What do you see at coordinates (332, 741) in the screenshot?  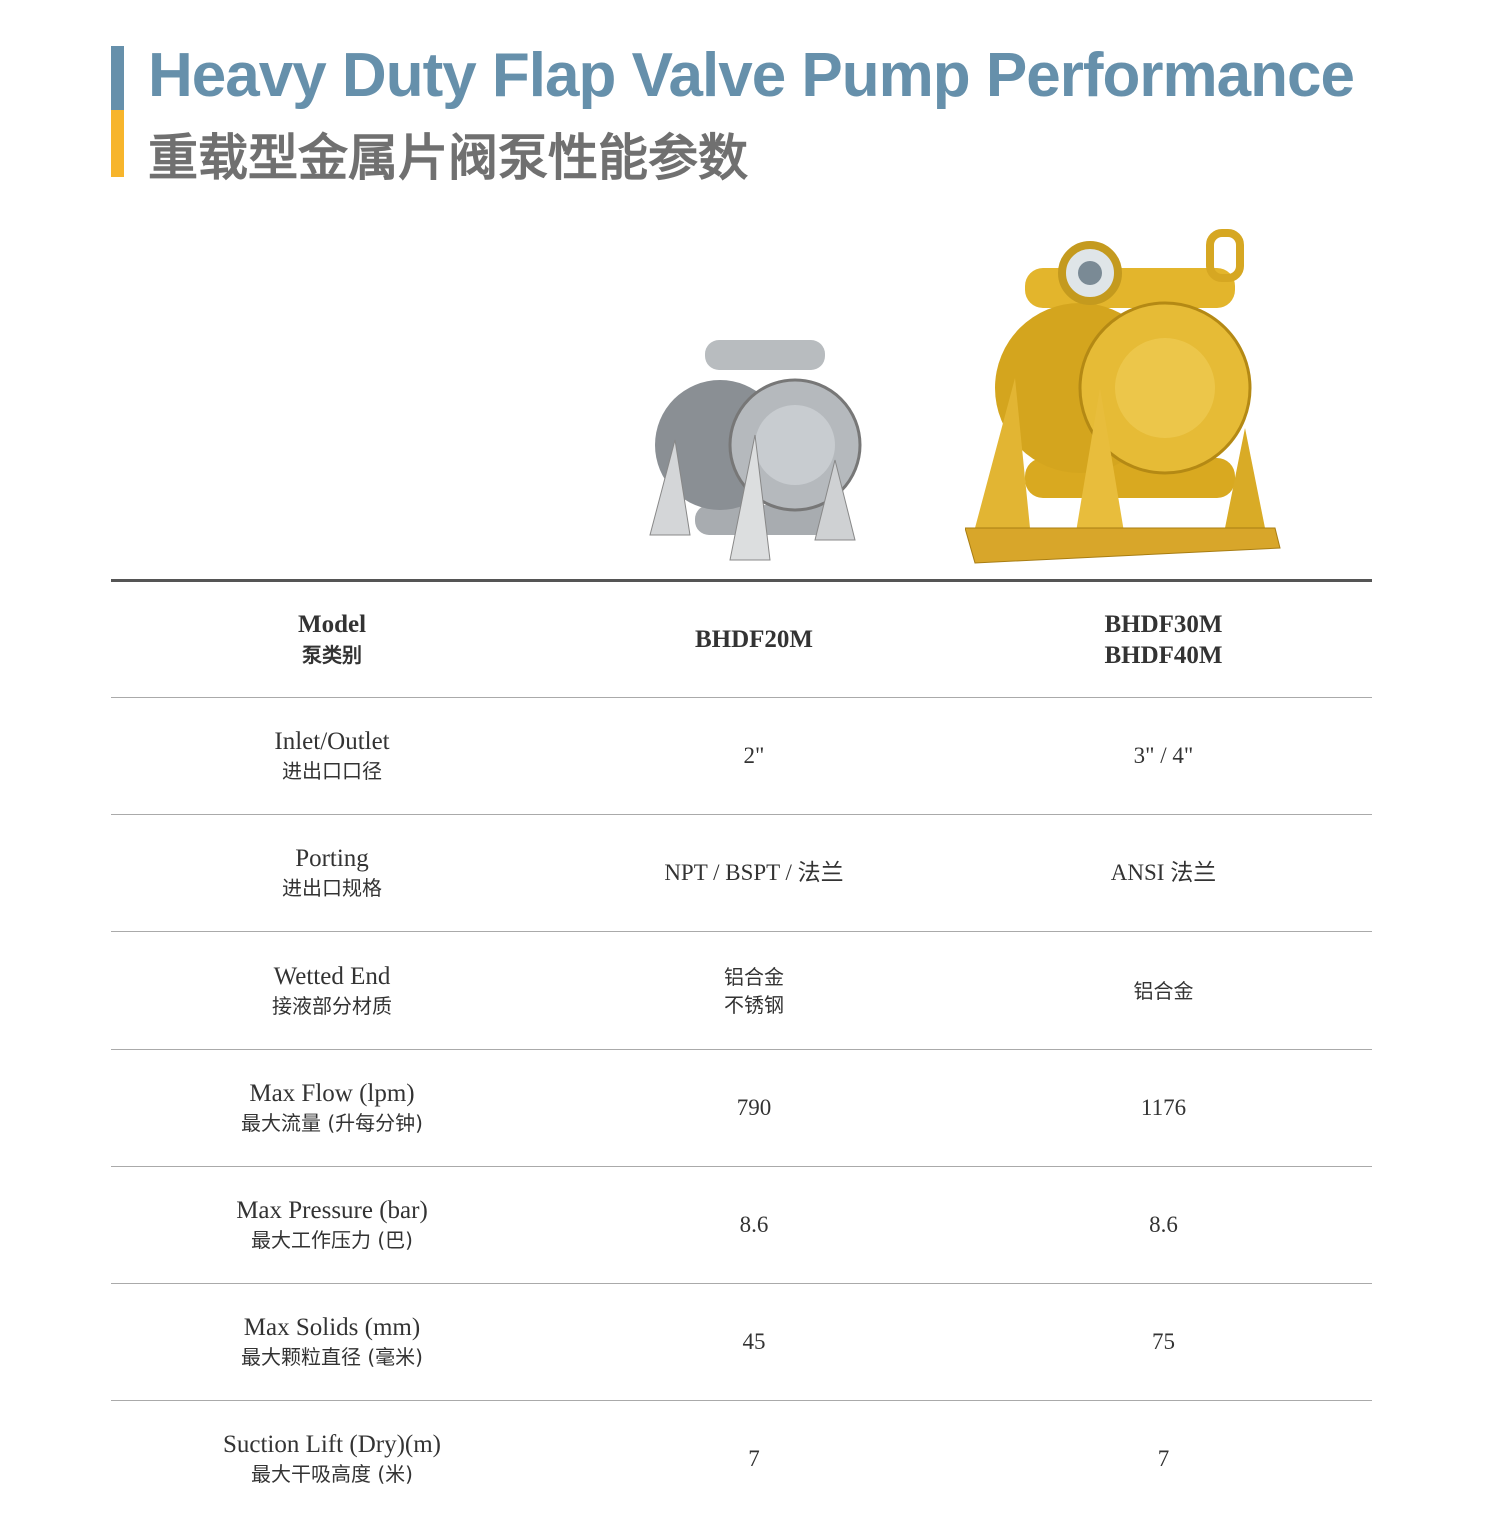 I see `row-label-en: Inlet/Outlet` at bounding box center [332, 741].